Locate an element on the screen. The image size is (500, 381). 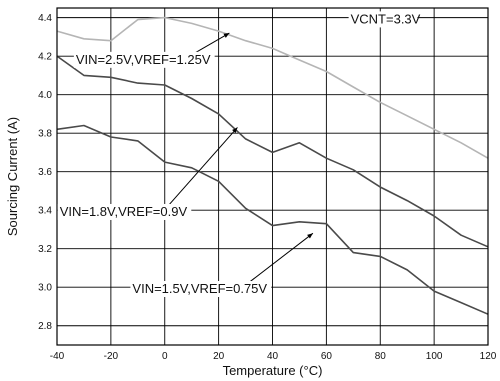
y-tick-label: 4.2 is located at coordinates (45, 57).